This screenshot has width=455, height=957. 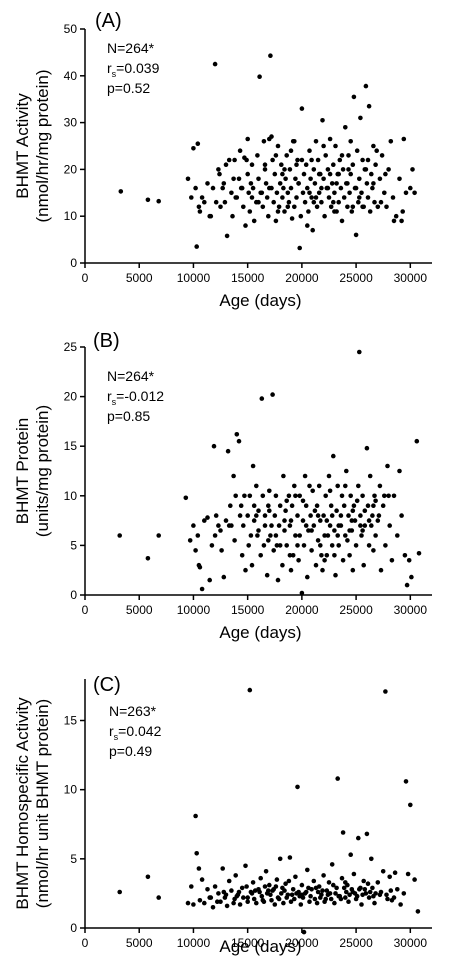 What do you see at coordinates (108, 21) in the screenshot?
I see `panel-label: (A)` at bounding box center [108, 21].